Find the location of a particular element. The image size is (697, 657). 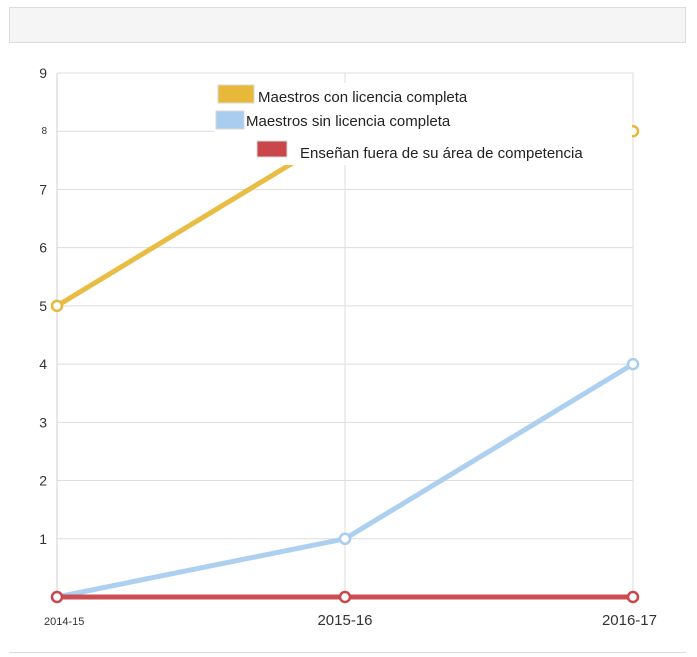

legend-label-1: Maestros con licencia completa is located at coordinates (363, 97).